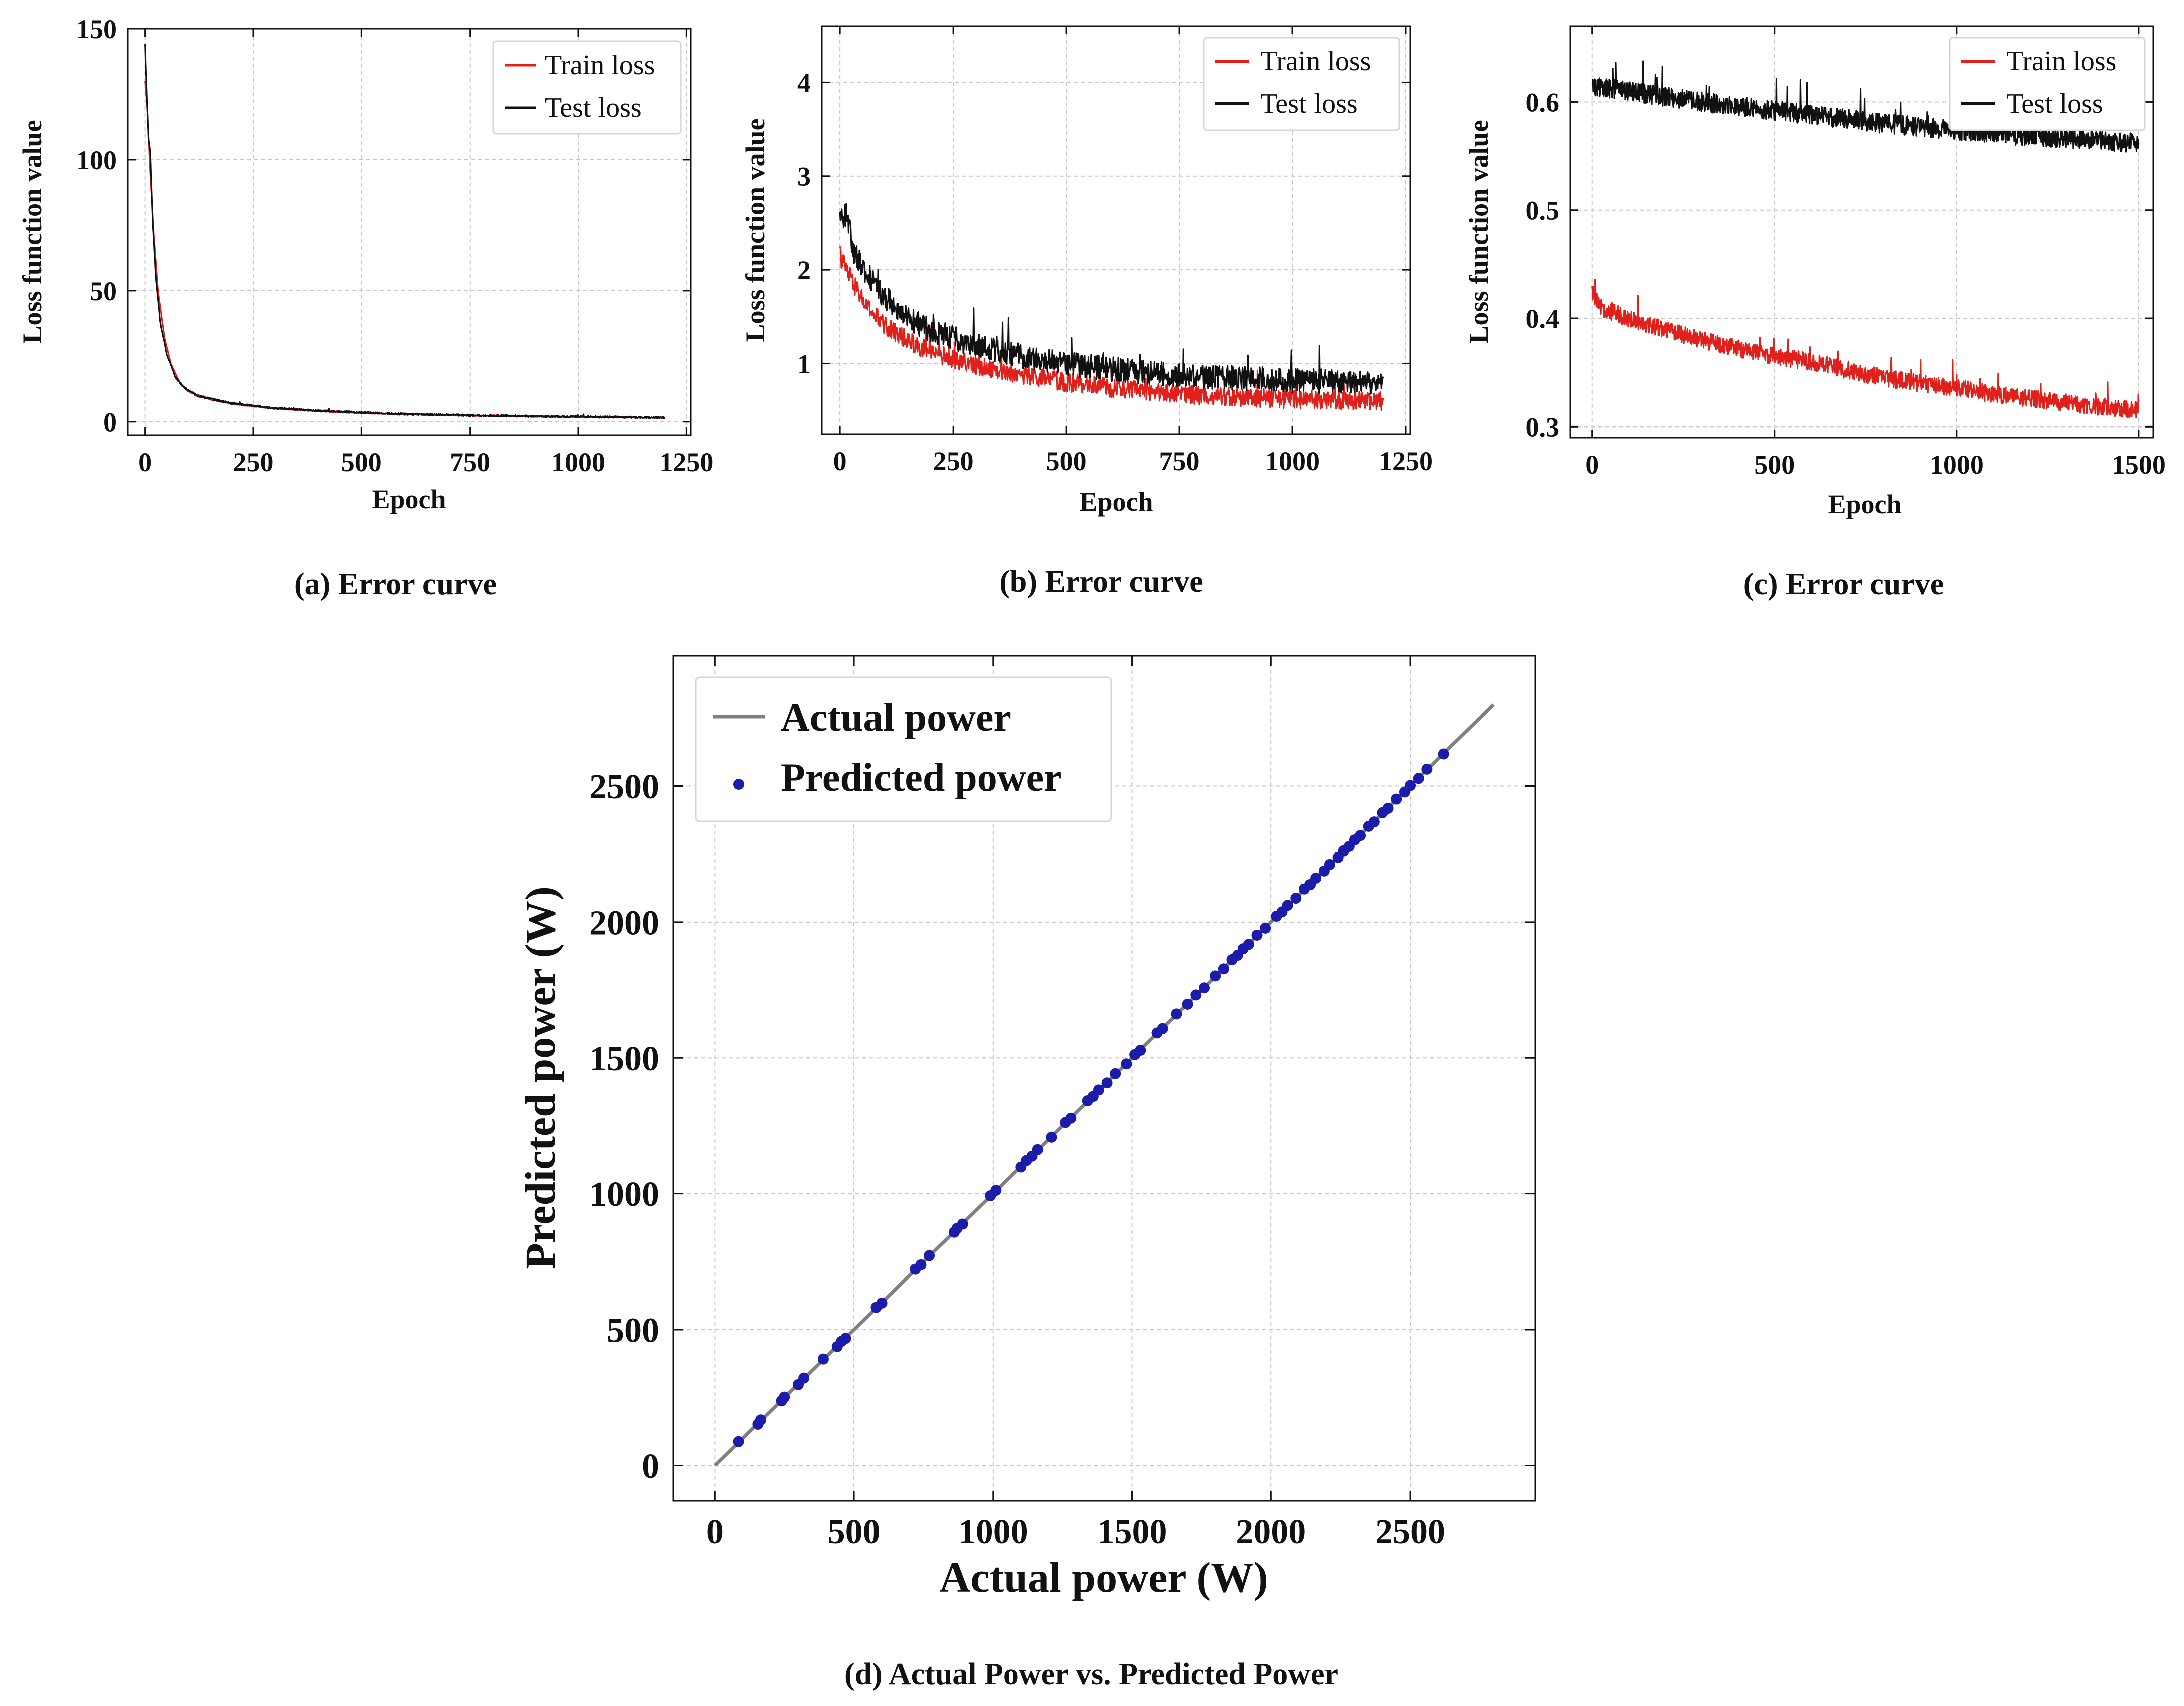 This screenshot has height=1706, width=2184. Describe the element at coordinates (96, 160) in the screenshot. I see `panel-a-y-tick-label: 100` at that location.